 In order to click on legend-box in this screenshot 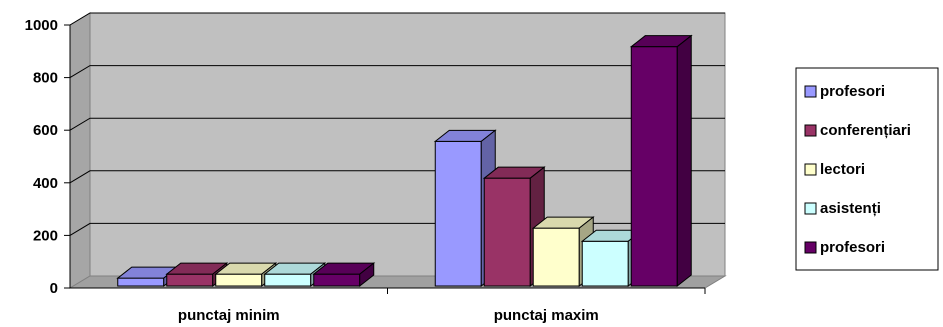, I will do `click(867, 169)`.